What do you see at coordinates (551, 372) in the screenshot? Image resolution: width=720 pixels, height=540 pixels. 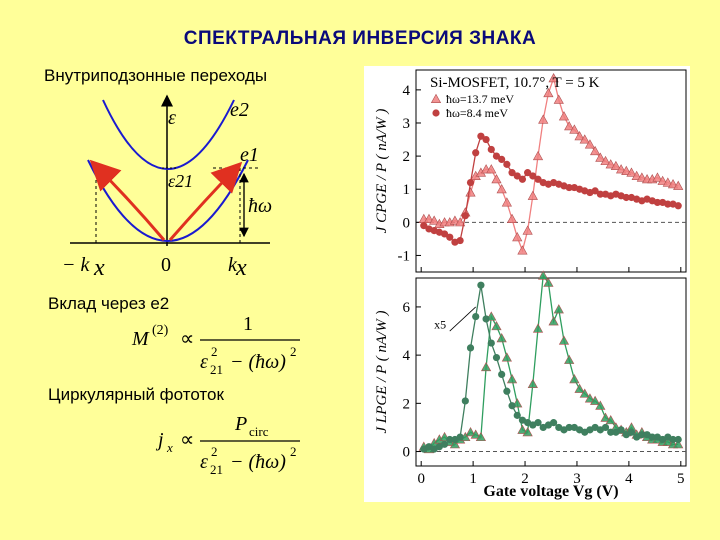 I see `plot-frame` at bounding box center [551, 372].